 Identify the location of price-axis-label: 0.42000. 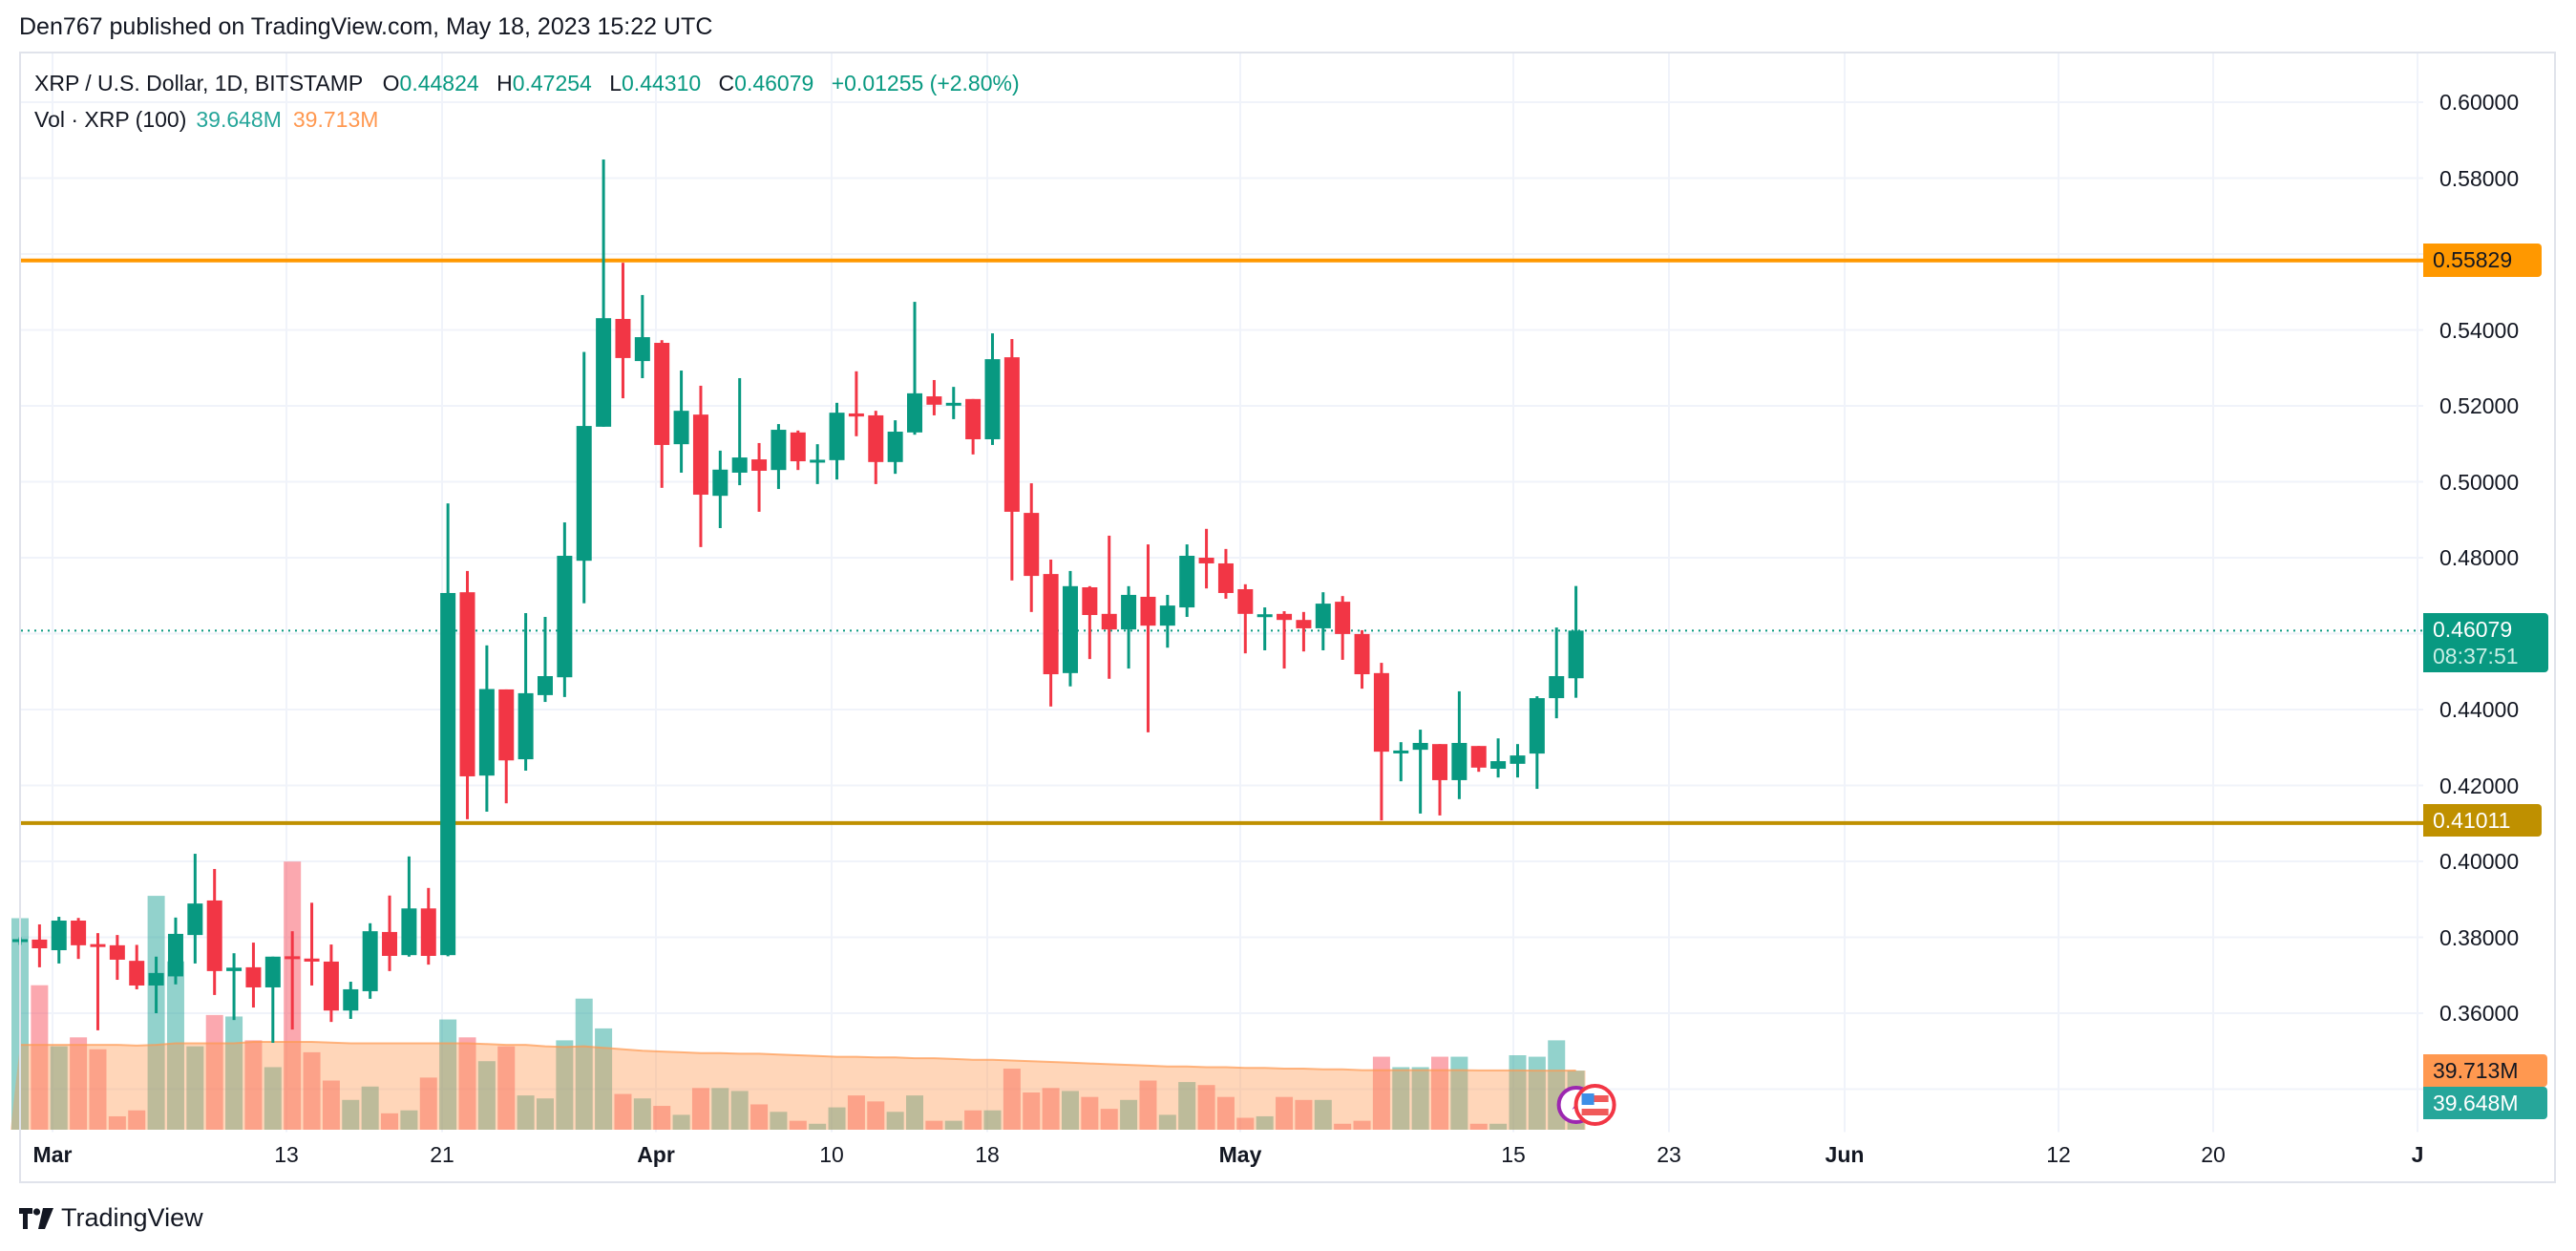
(2479, 785).